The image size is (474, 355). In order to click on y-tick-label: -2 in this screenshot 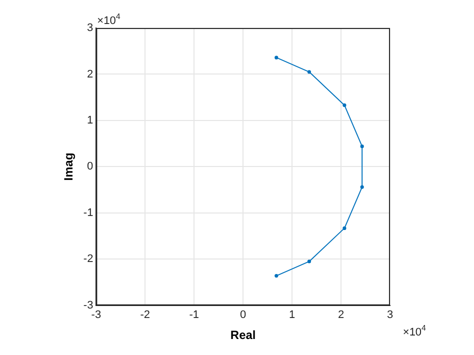, I will do `click(88, 259)`.